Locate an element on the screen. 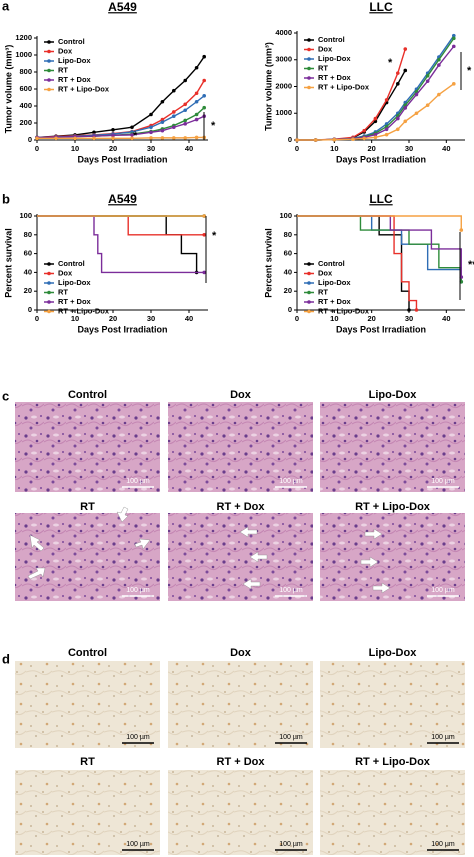 This screenshot has height=857, width=474. survival-curve is located at coordinates (121, 244).